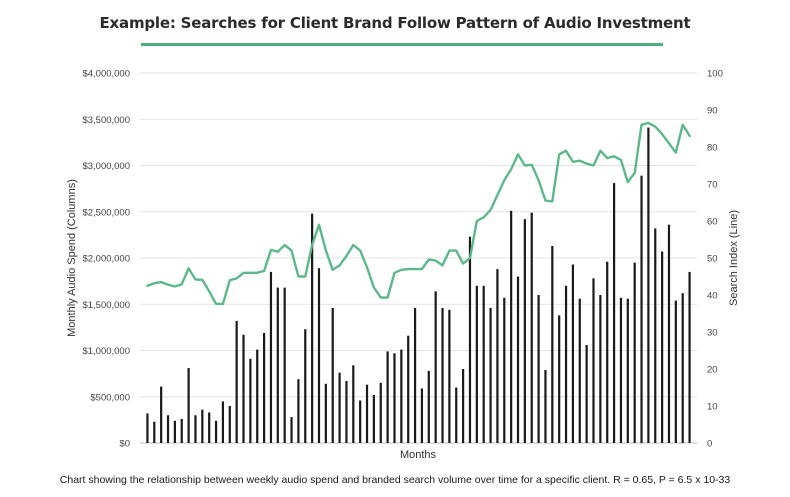 This screenshot has width=790, height=497. I want to click on right-tick-label: 20, so click(712, 370).